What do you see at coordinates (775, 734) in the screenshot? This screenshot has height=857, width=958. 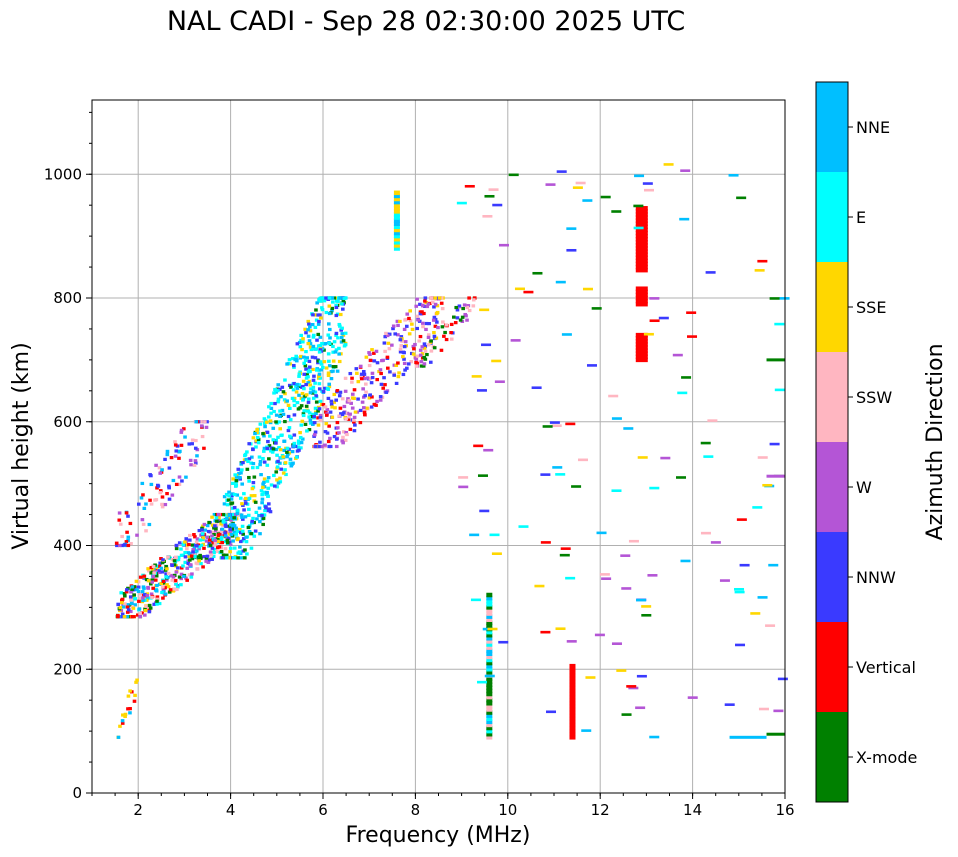 I see `echo-segment` at bounding box center [775, 734].